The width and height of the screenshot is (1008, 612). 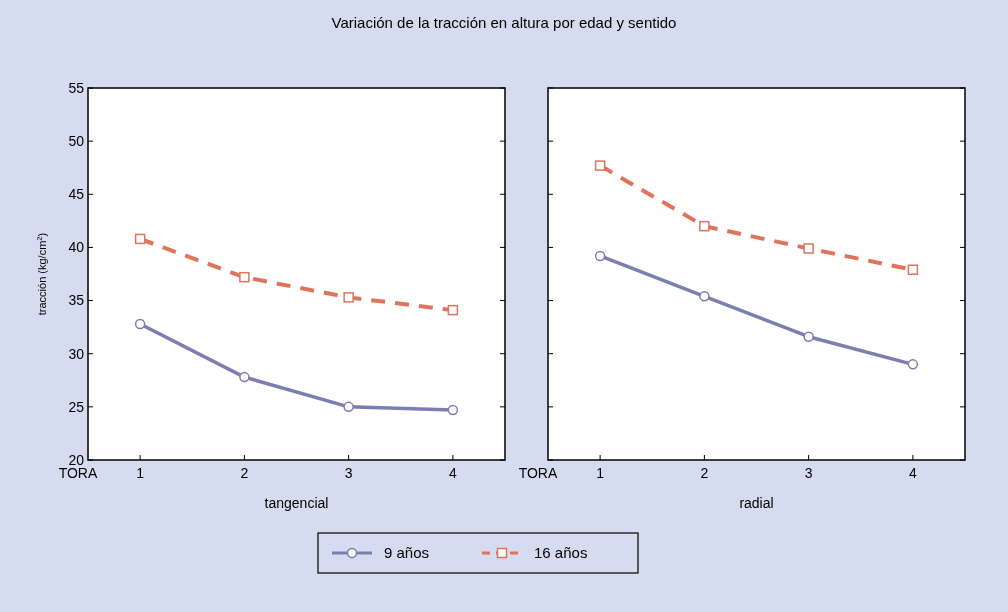 I want to click on legend-label: 16 años, so click(x=561, y=553).